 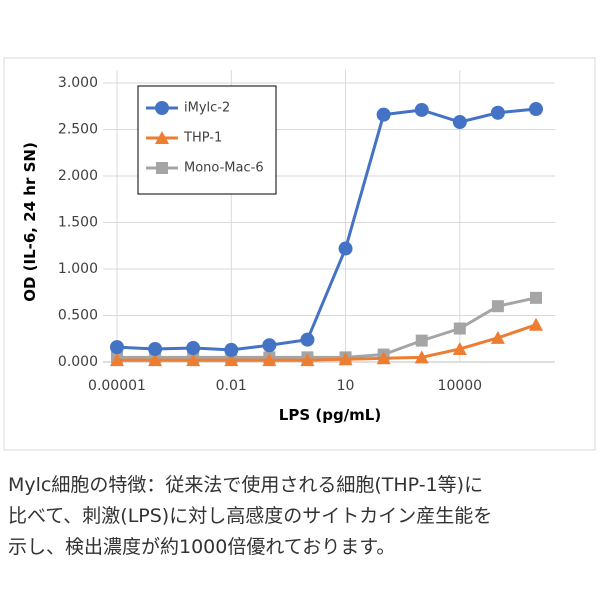 I want to click on x-axis-title: LPS (pg/mL), so click(x=330, y=415).